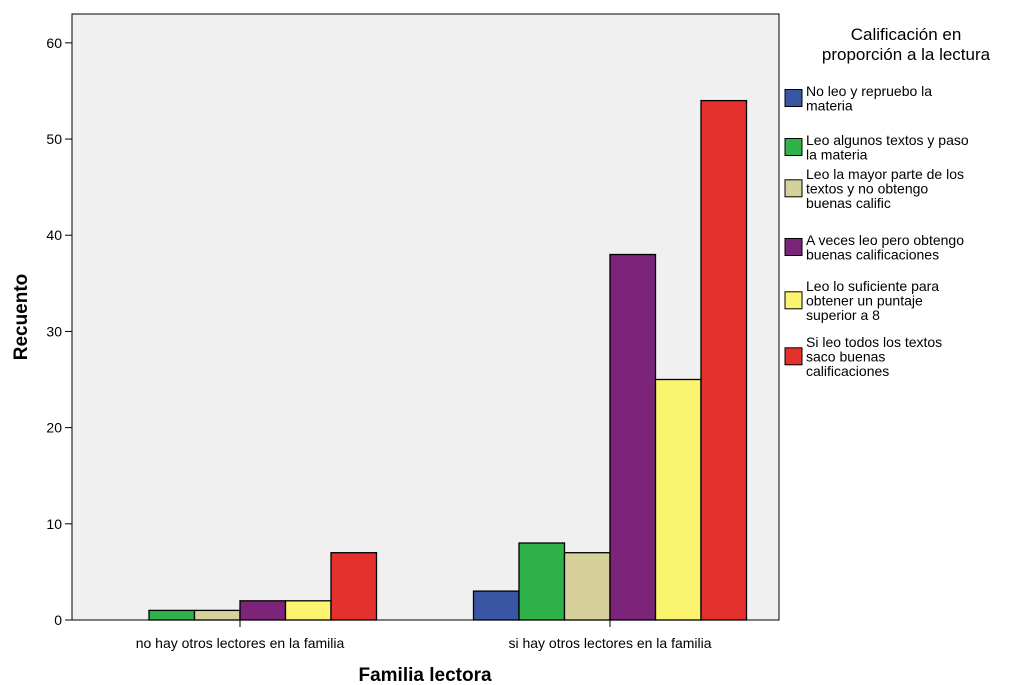 Image resolution: width=1029 pixels, height=685 pixels. Describe the element at coordinates (58, 620) in the screenshot. I see `y-tick-label: 0` at that location.